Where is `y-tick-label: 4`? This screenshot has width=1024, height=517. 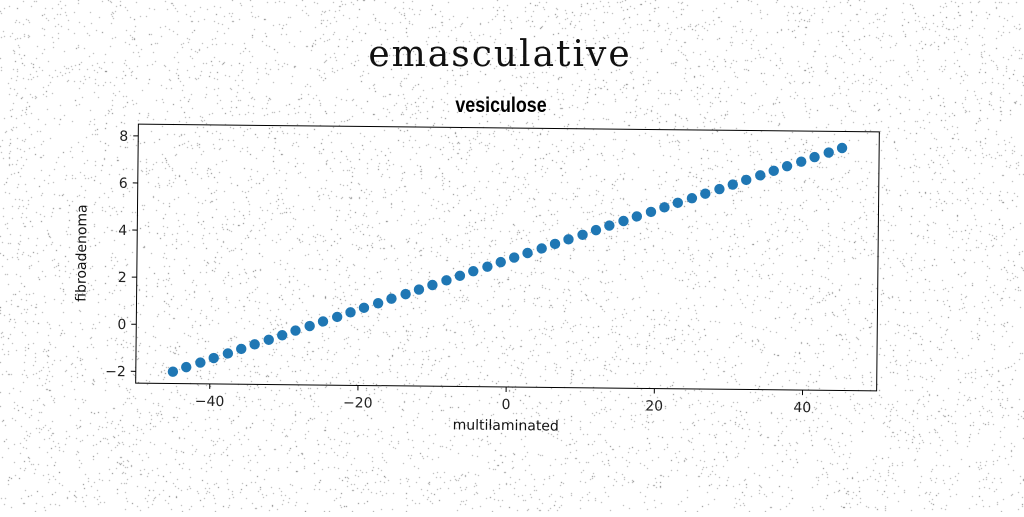 y-tick-label: 4 is located at coordinates (122, 231).